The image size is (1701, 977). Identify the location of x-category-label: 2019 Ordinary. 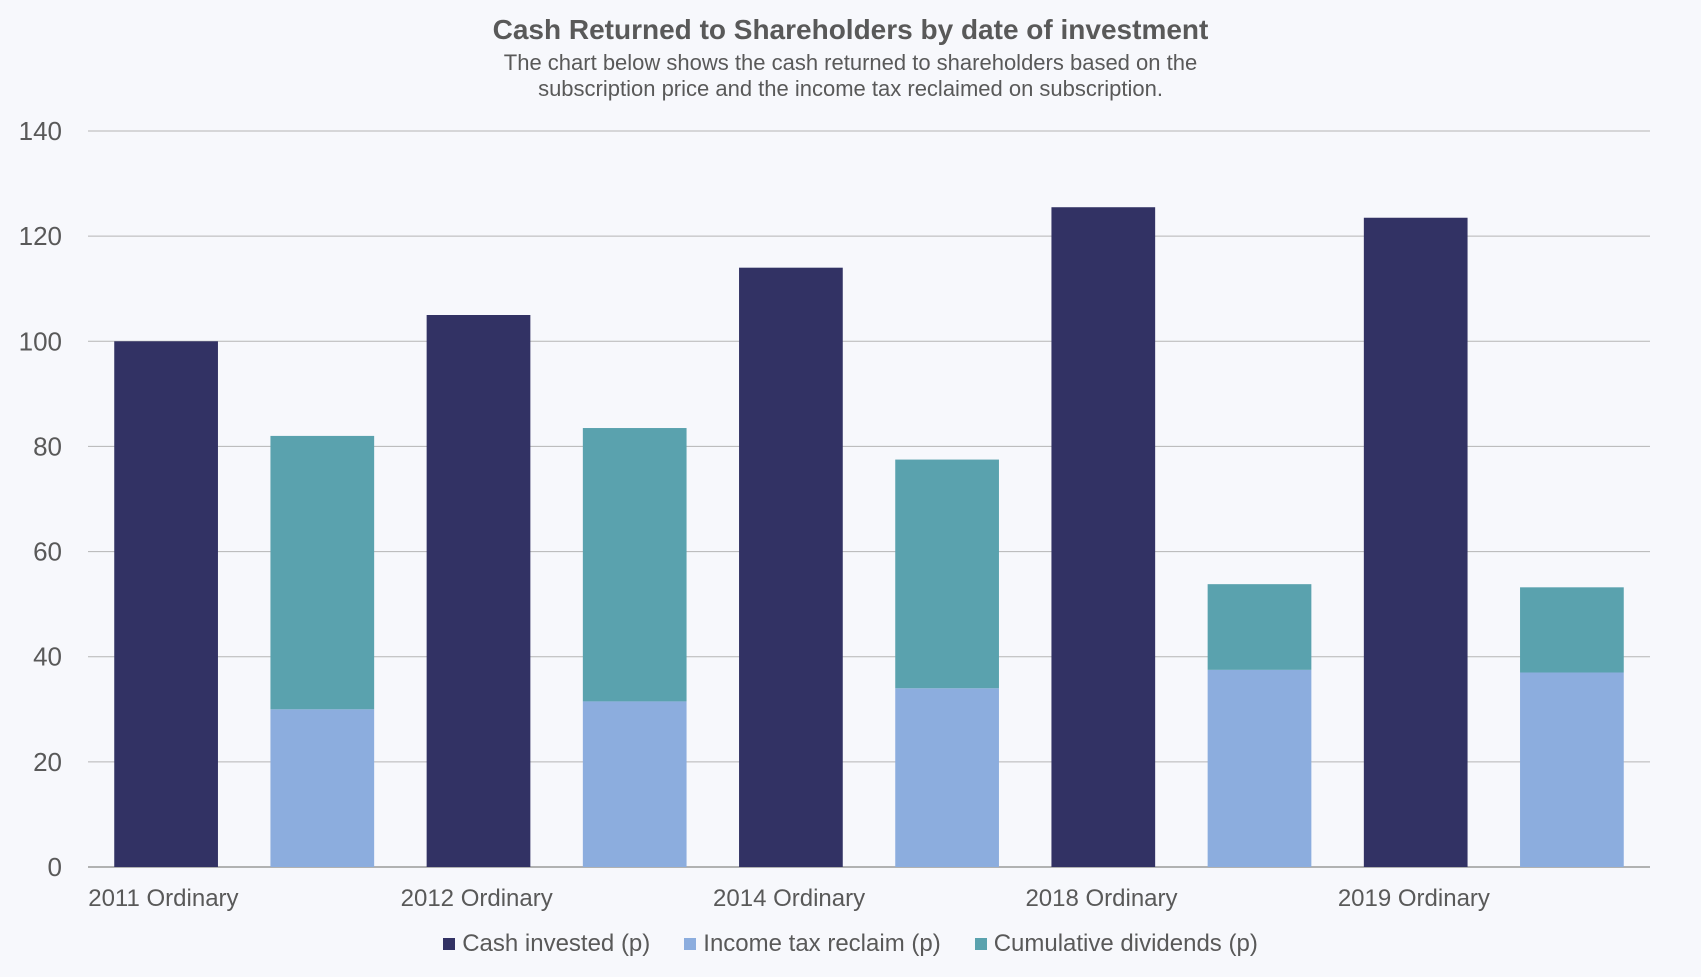
(1414, 898).